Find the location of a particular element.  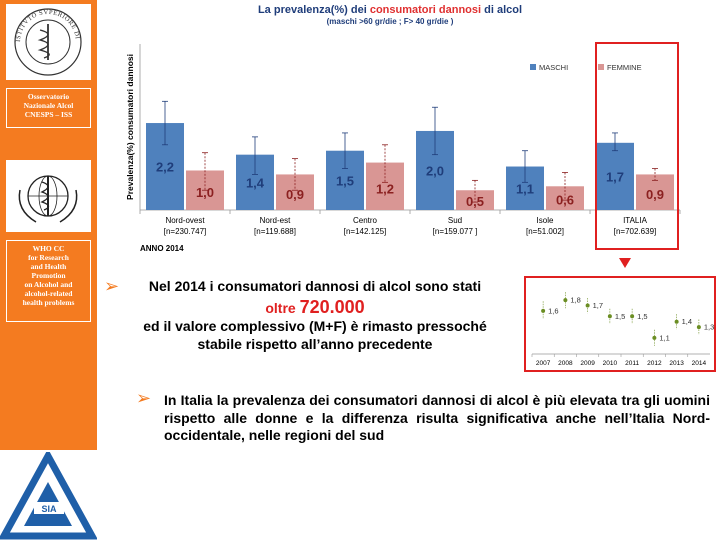

data-label: 0,5 is located at coordinates (475, 201).